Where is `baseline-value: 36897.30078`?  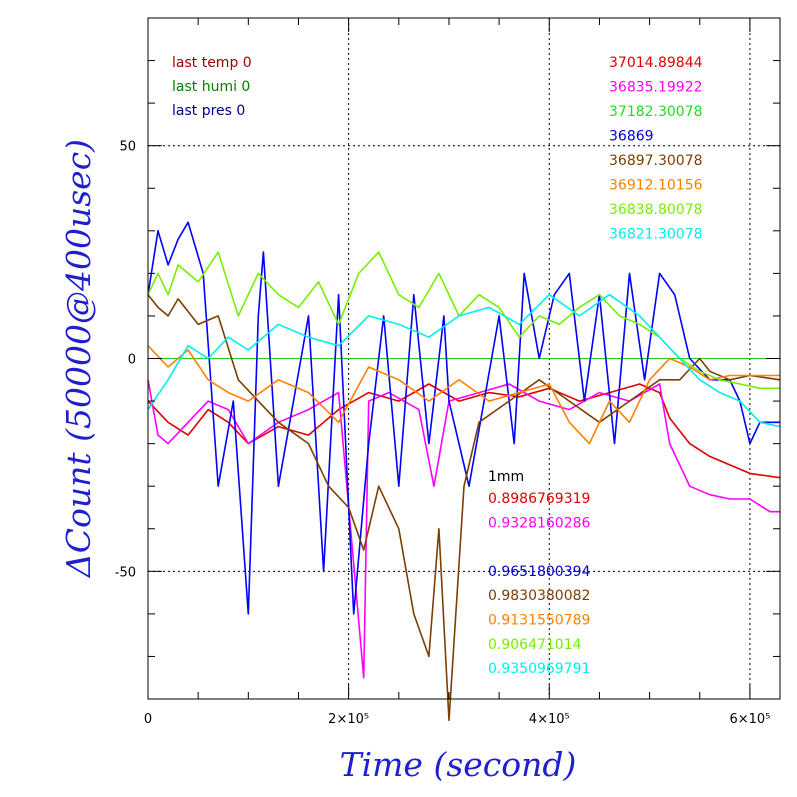 baseline-value: 36897.30078 is located at coordinates (656, 161).